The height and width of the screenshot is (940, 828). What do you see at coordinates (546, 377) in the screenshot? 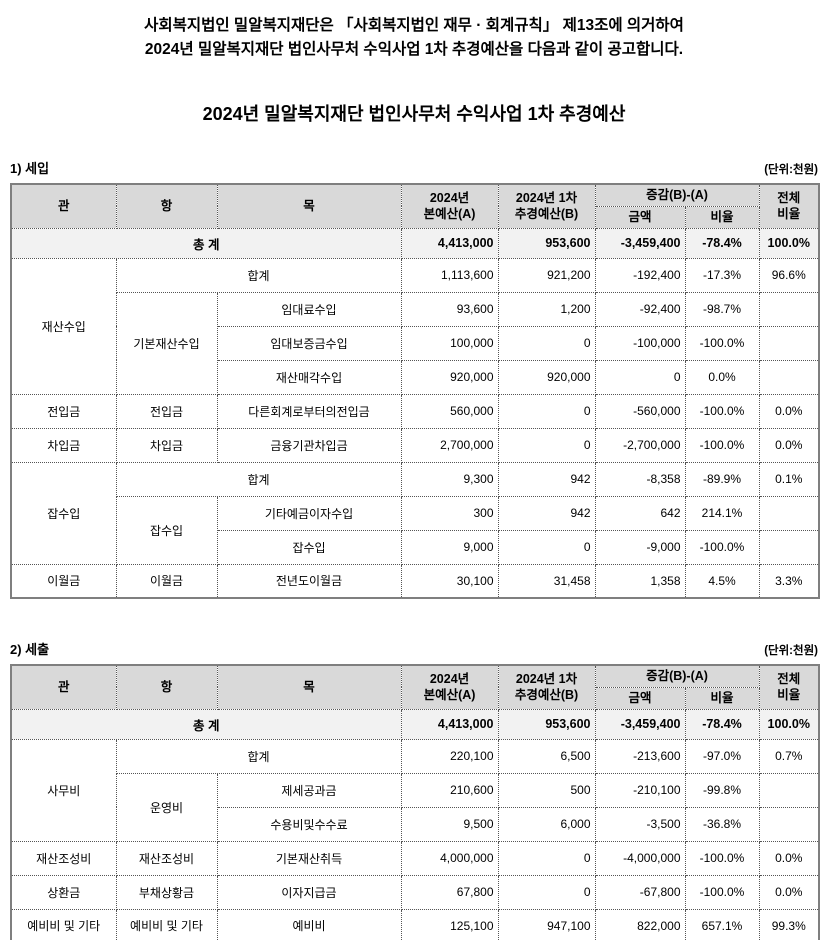
I see `data-cell: 920,000` at bounding box center [546, 377].